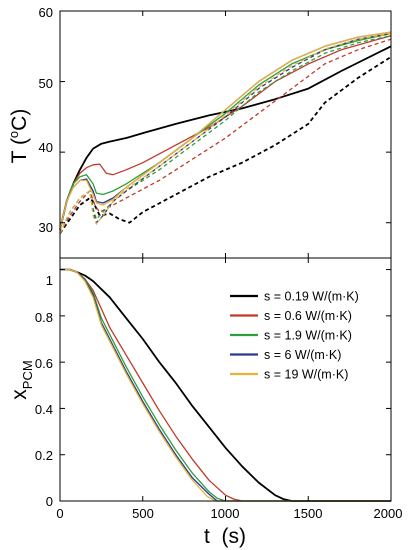 The height and width of the screenshot is (550, 416). I want to click on bottom-ylabel-main: x, so click(19, 394).